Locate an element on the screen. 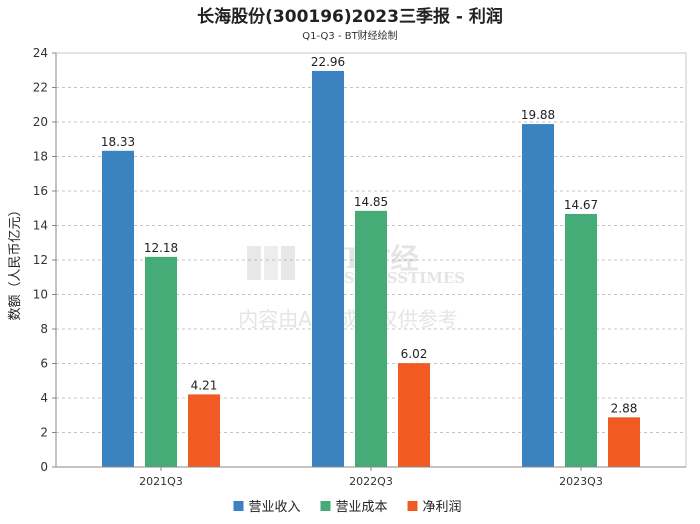  data-label: 14.67 is located at coordinates (581, 205).